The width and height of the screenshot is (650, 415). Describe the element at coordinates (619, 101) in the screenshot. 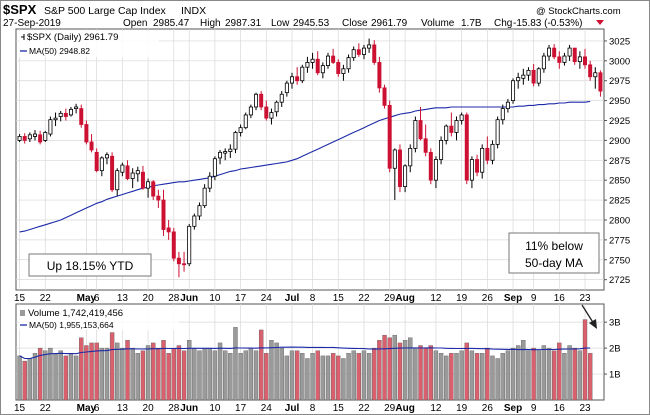

I see `price-y-tick-label: 2950` at that location.